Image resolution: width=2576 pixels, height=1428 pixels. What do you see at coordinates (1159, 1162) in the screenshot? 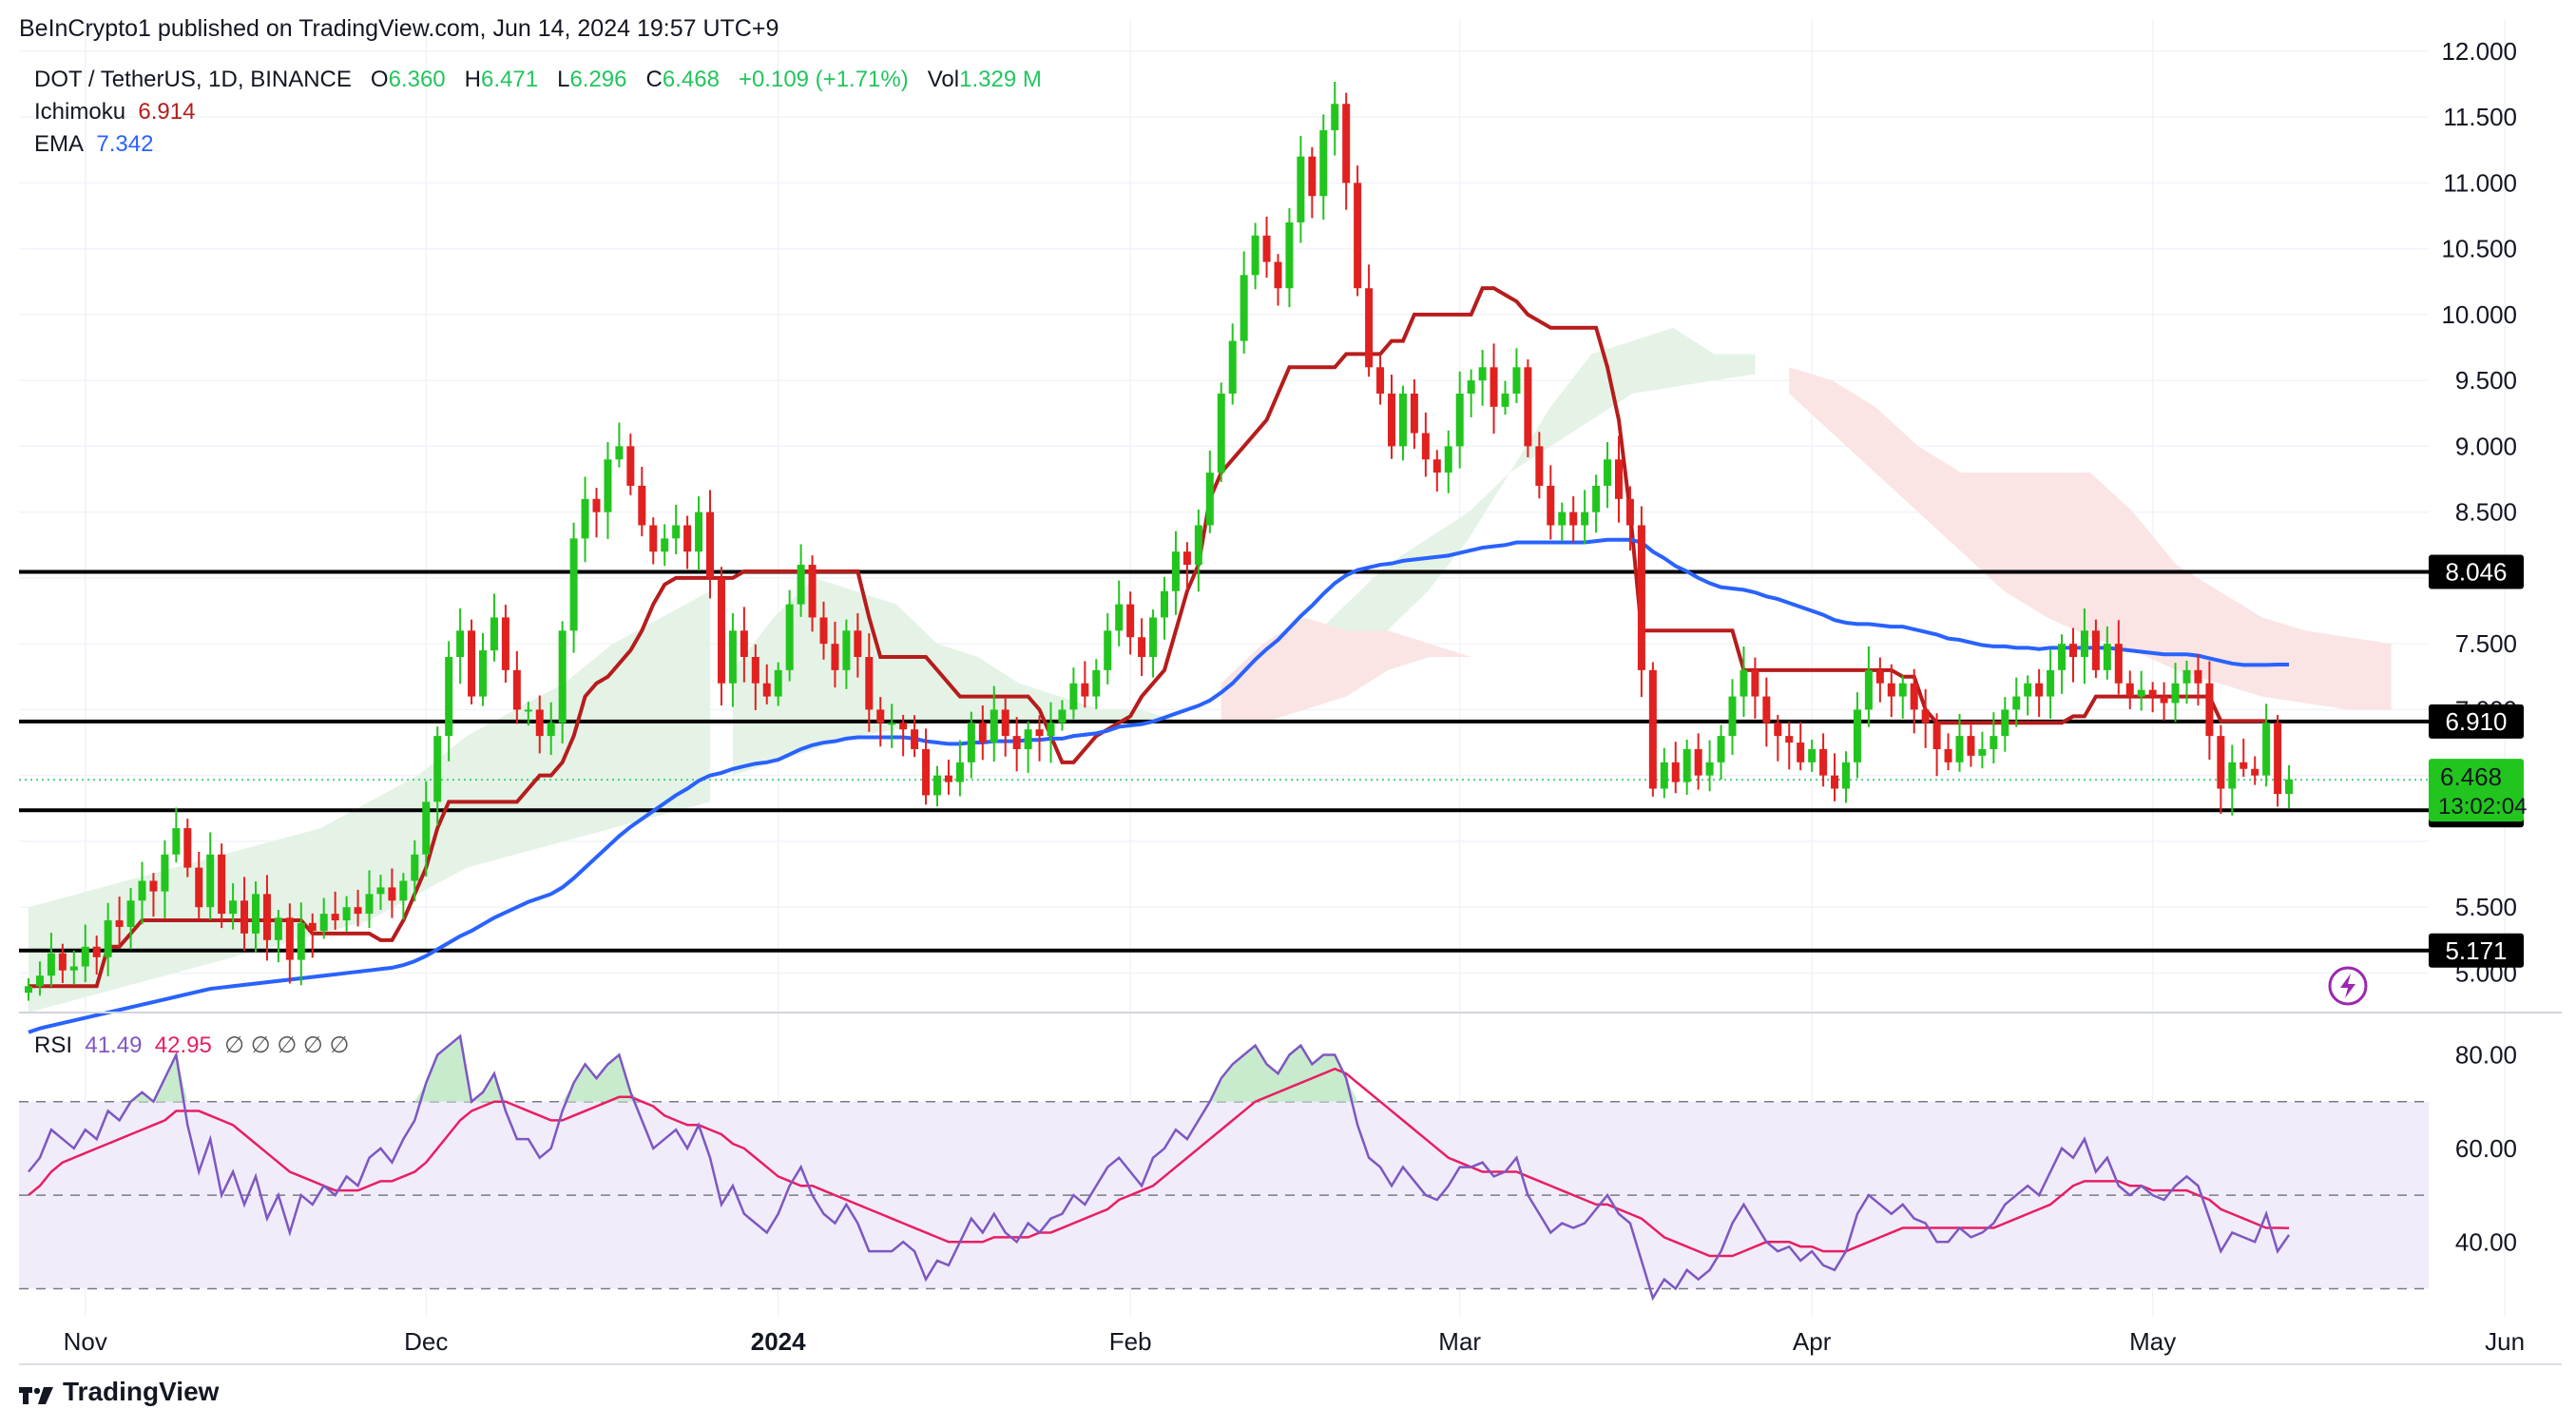
I see `rsi-ma-line` at bounding box center [1159, 1162].